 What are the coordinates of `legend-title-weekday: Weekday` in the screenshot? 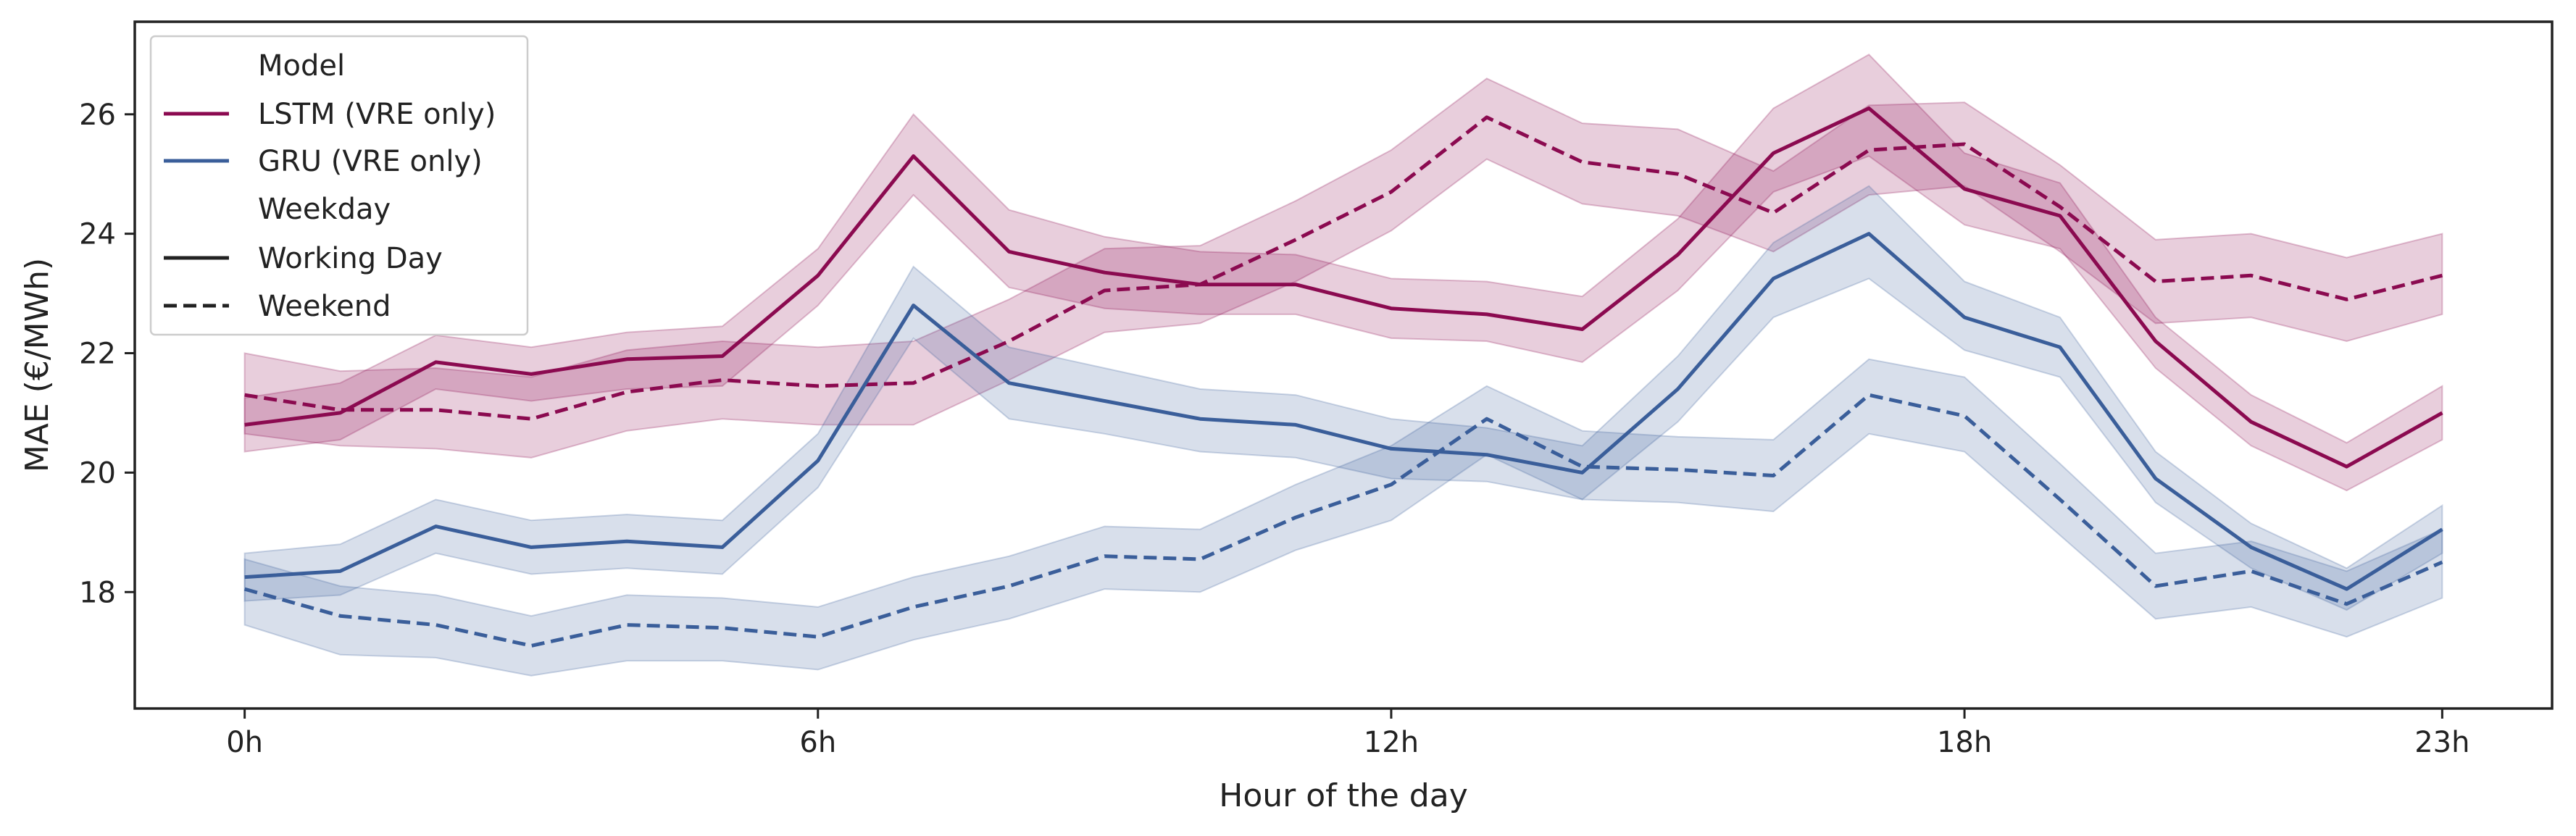 It's located at (324, 209).